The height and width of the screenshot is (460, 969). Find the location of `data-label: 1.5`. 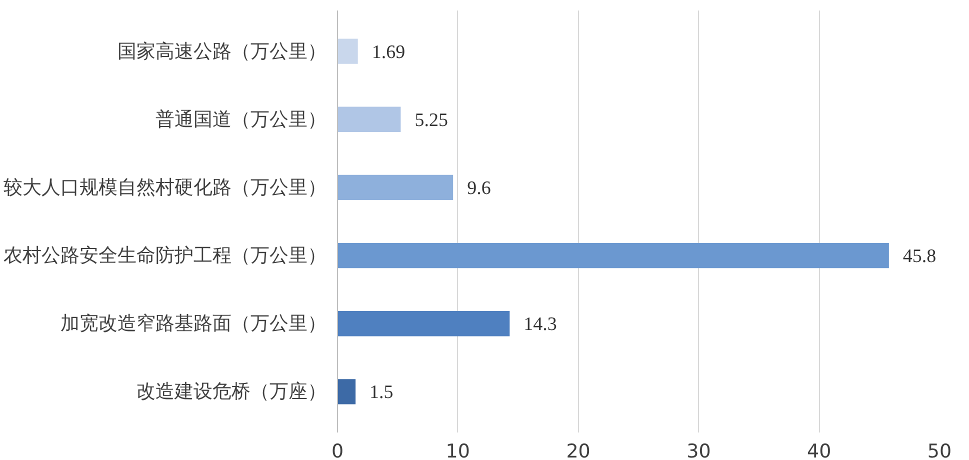

data-label: 1.5 is located at coordinates (382, 393).